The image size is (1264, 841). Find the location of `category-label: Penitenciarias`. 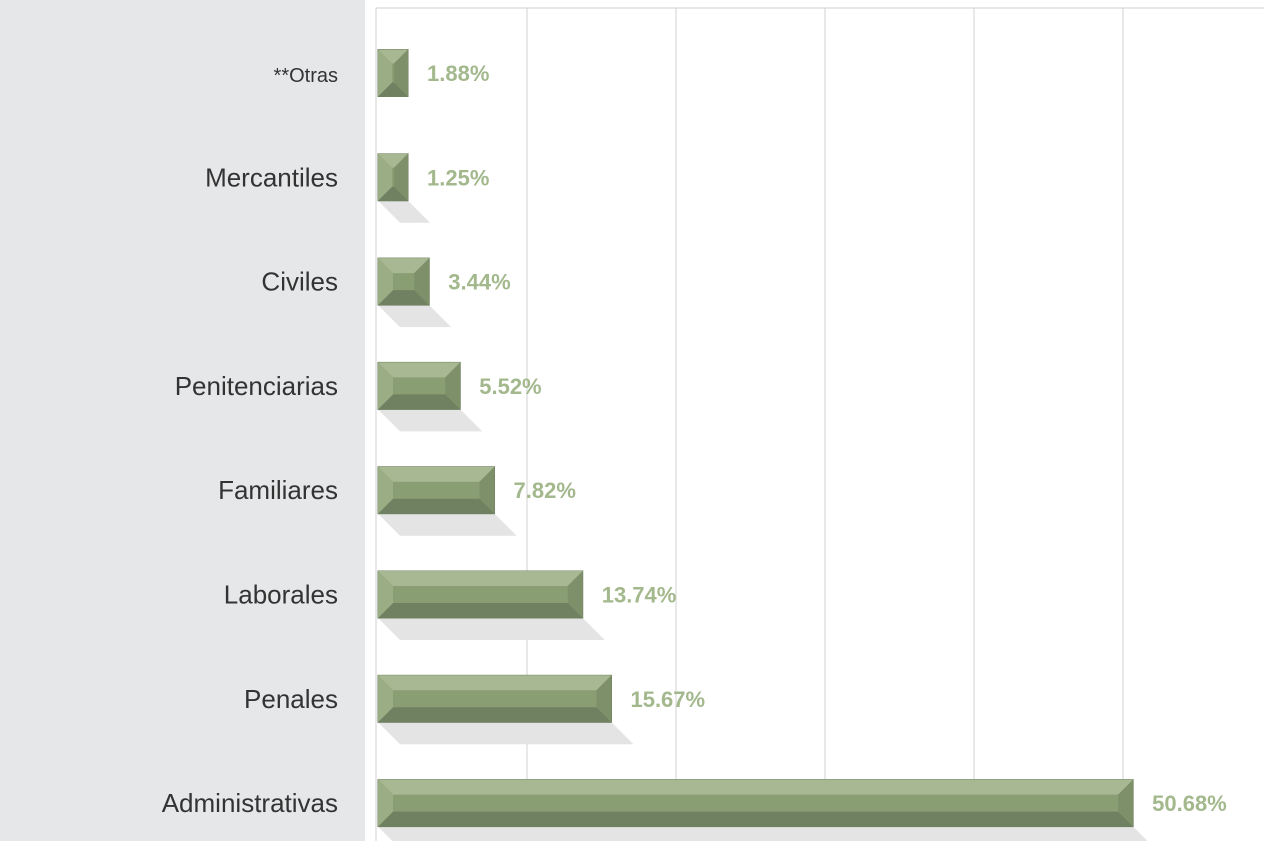

category-label: Penitenciarias is located at coordinates (256, 386).